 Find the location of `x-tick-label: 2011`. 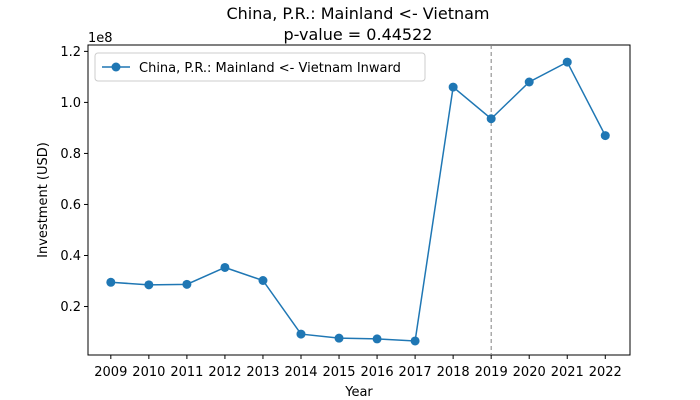

x-tick-label: 2011 is located at coordinates (186, 372).